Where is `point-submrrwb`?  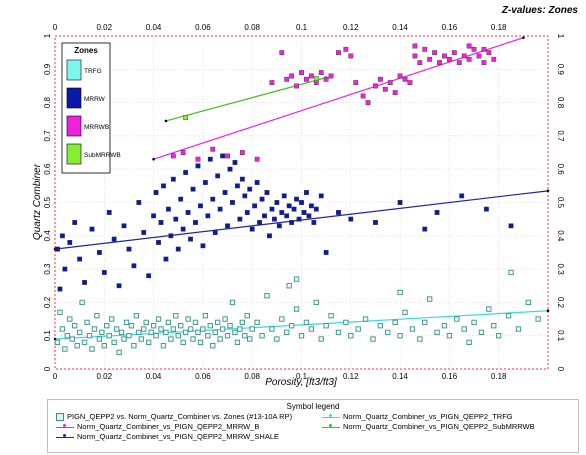
point-submrrwb is located at coordinates (186, 117).